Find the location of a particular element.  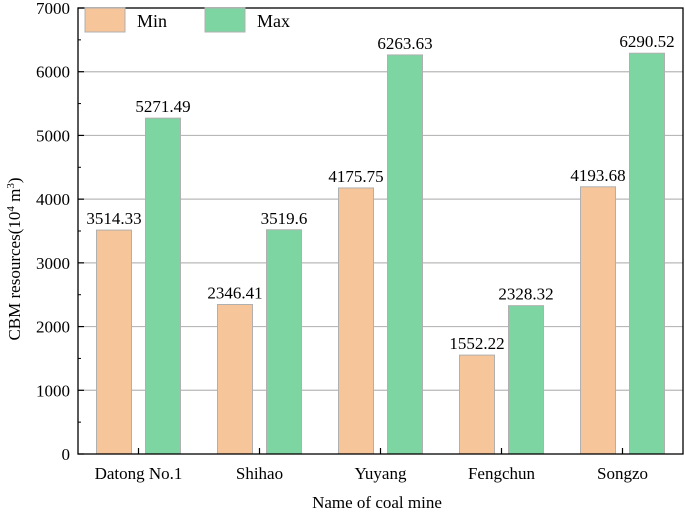

x-axis-title: Name of coal mine is located at coordinates (377, 502).